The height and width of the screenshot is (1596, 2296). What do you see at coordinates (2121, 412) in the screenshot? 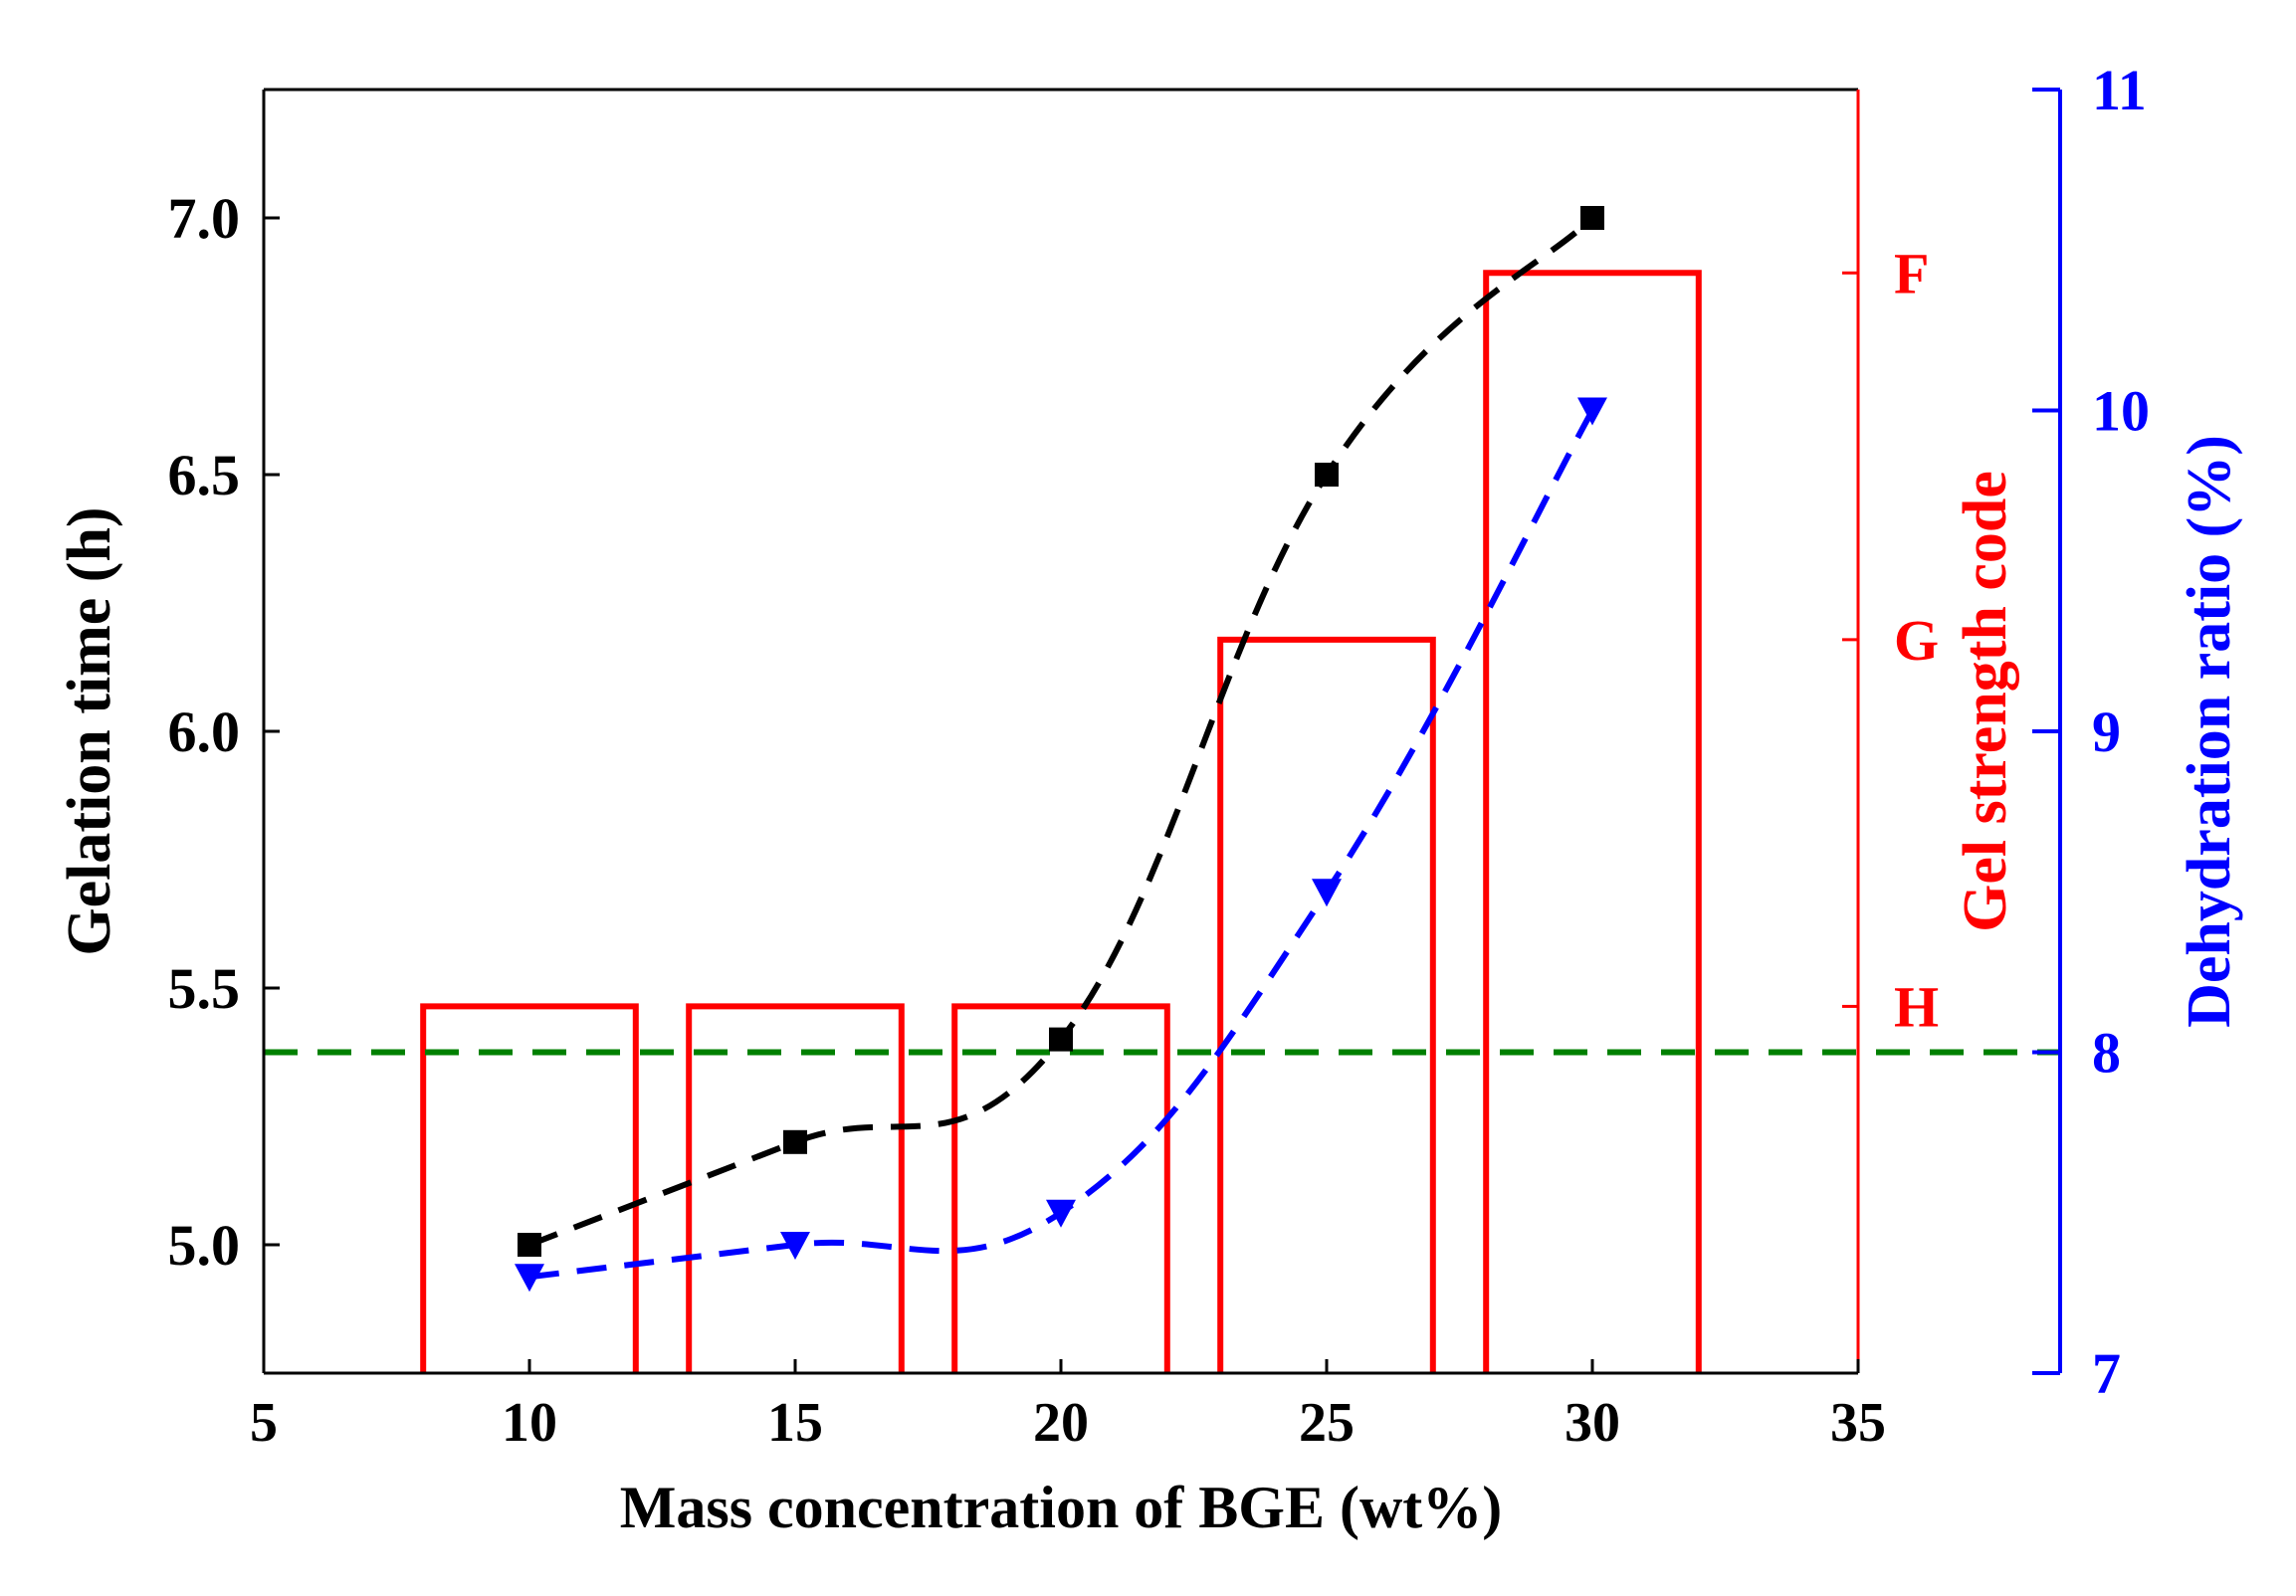
I see `dehydration-tick-label: 10` at bounding box center [2121, 412].